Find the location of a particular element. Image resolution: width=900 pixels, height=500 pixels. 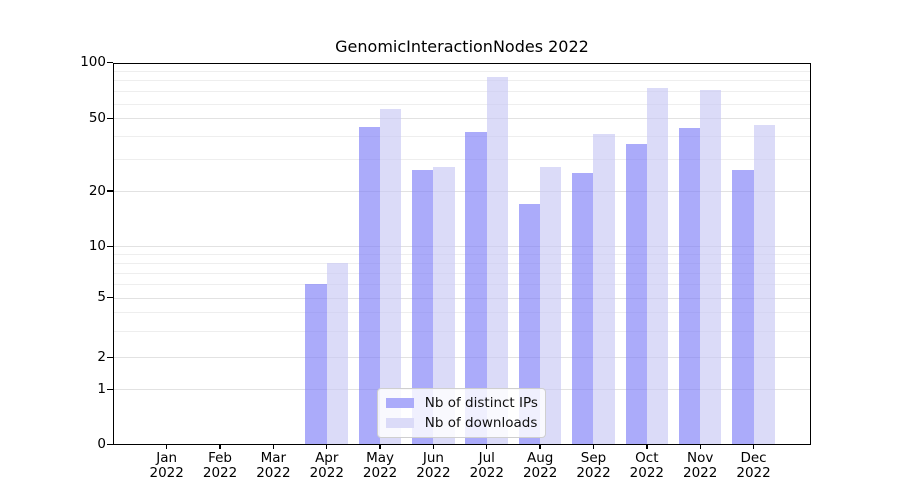

y-tick-label: 0 is located at coordinates (101, 444).